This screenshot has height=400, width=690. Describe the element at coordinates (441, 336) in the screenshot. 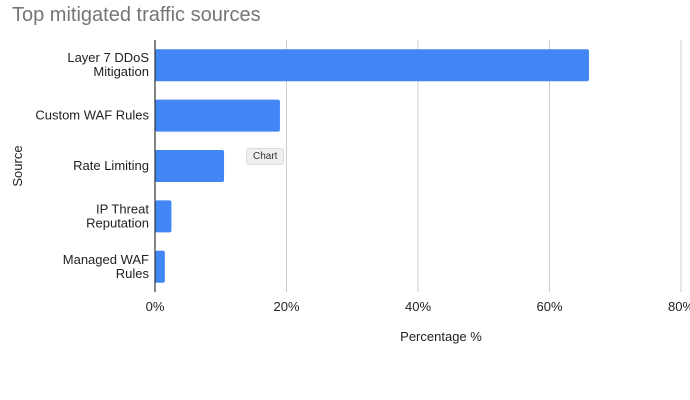

I see `x-axis-title: Percentage %` at that location.